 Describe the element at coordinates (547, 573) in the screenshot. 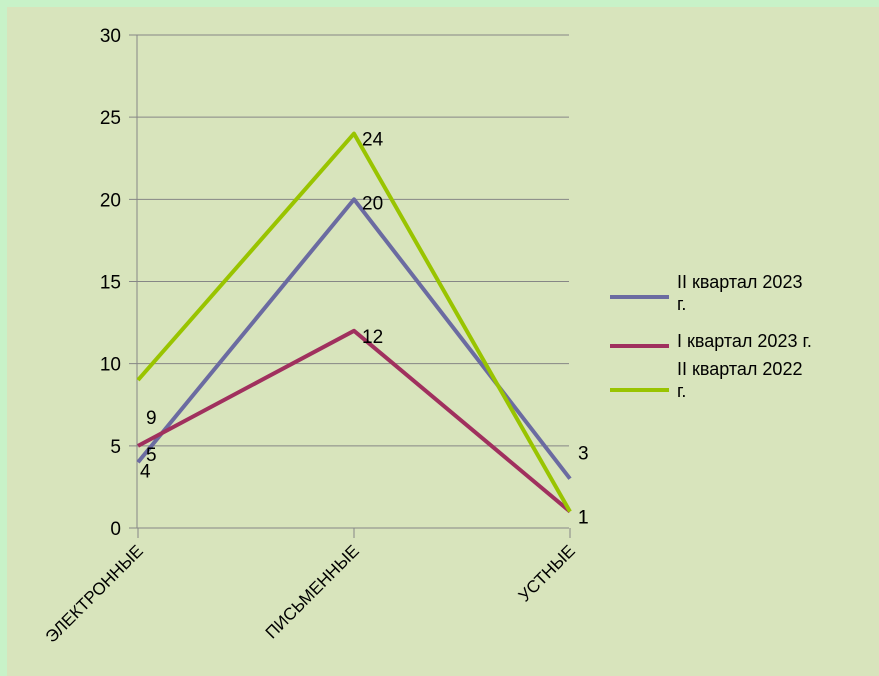

I see `x-tick-label: УСТНЫЕ` at that location.